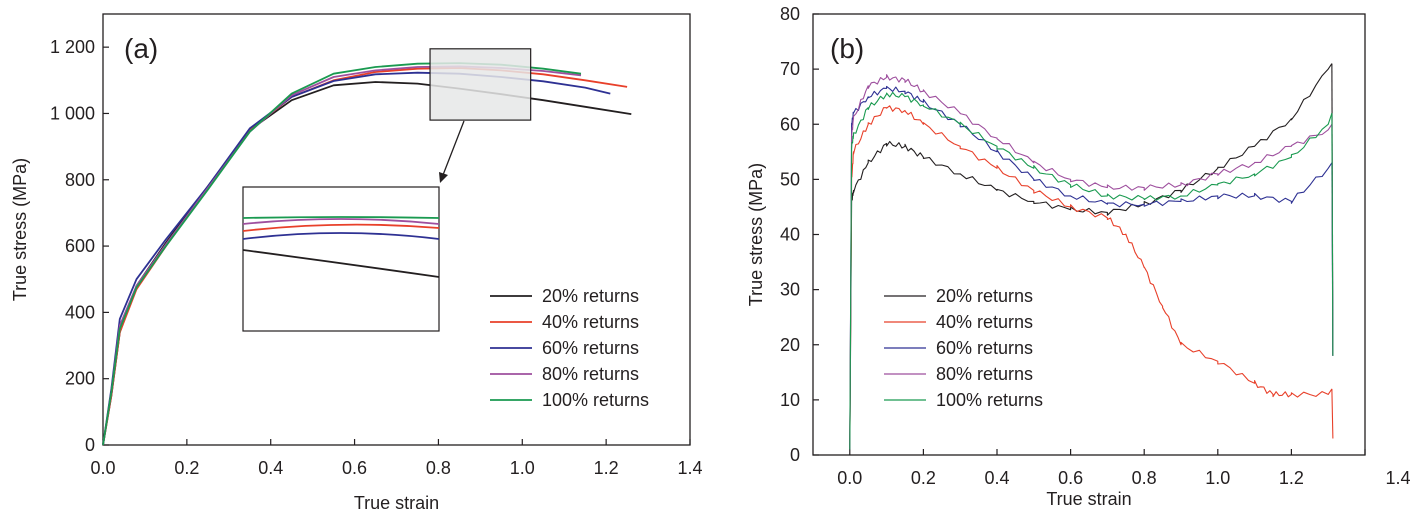 This screenshot has width=1413, height=516. I want to click on zoom-region-box, so click(480, 84).